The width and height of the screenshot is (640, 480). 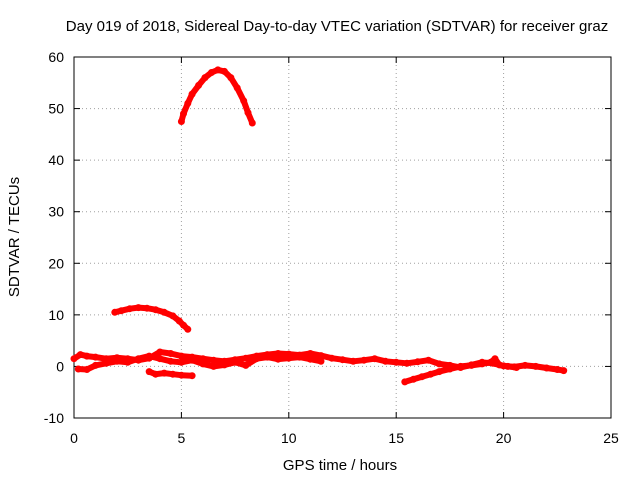 What do you see at coordinates (56, 263) in the screenshot?
I see `y-tick-label: 20` at bounding box center [56, 263].